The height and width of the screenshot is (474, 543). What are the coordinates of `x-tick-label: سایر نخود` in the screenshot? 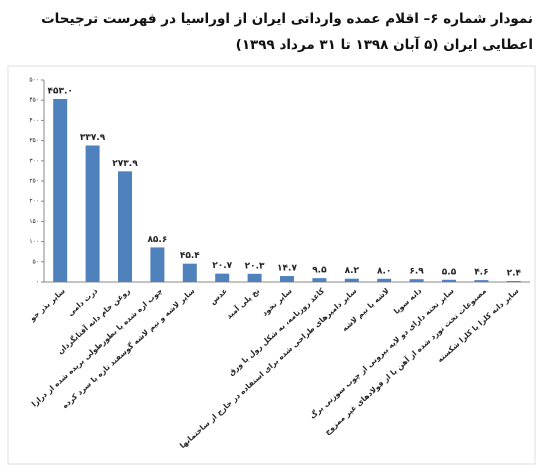 It's located at (277, 301).